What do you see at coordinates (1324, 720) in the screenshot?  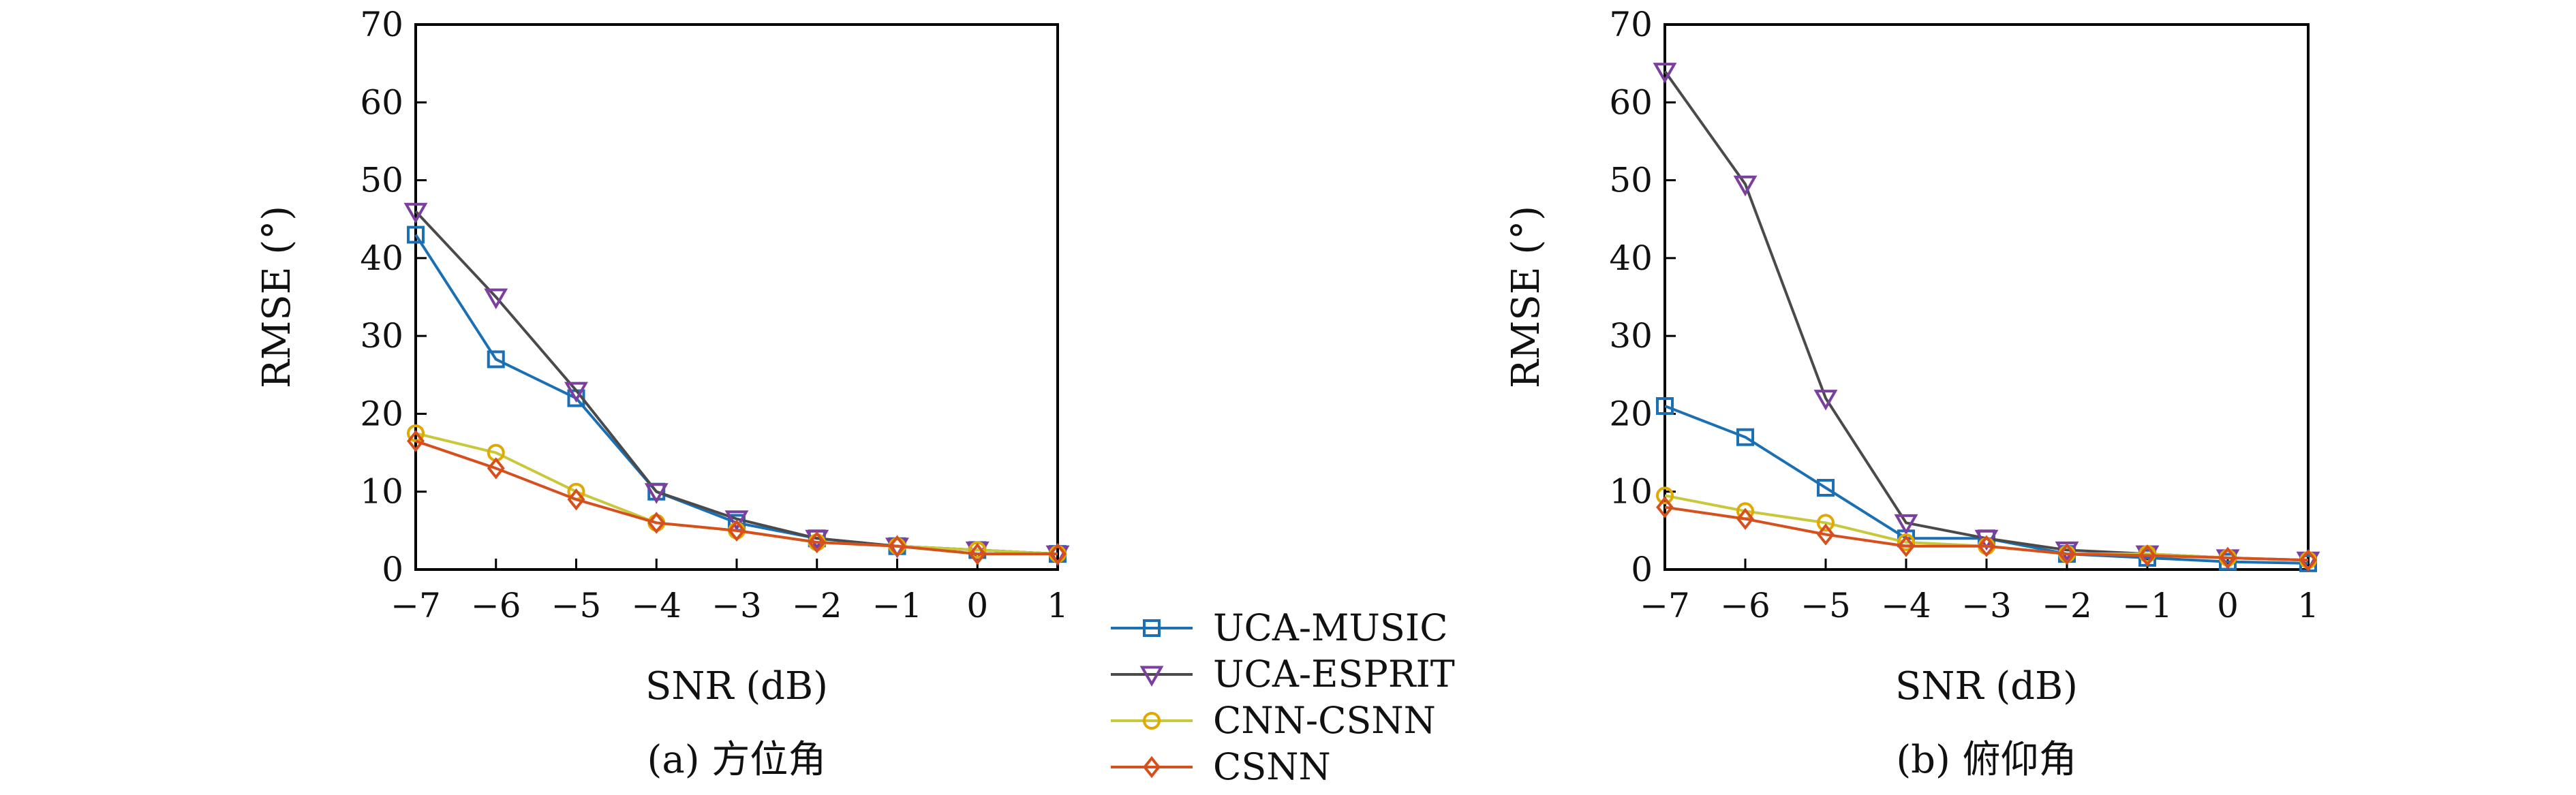 I see `legend-label: CNN-CSNN` at bounding box center [1324, 720].